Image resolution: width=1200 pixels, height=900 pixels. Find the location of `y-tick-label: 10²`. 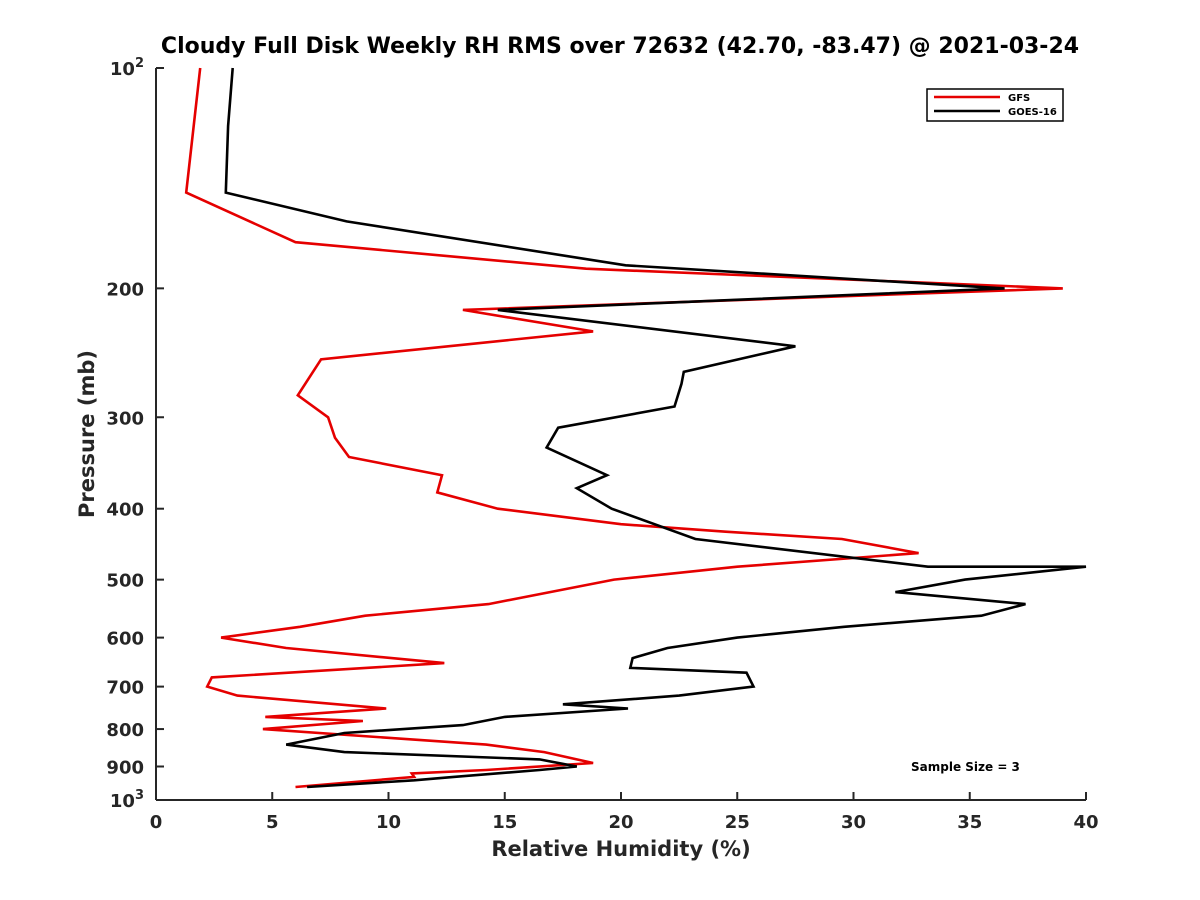

y-tick-label: 10² is located at coordinates (127, 68).